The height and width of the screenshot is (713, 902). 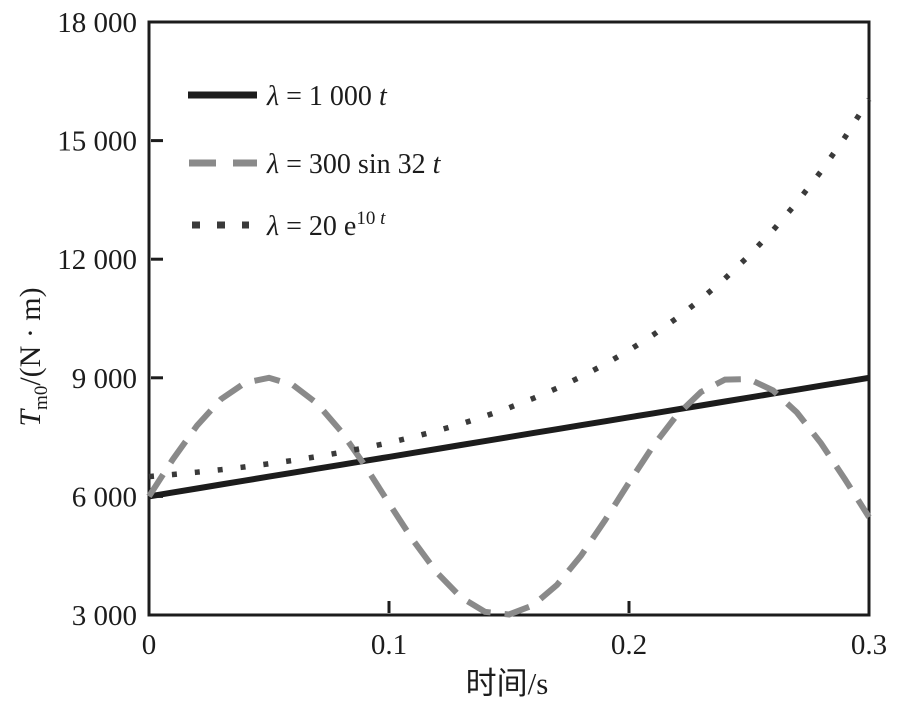 I want to click on legend-0-text: = 1 000, so click(x=329, y=96).